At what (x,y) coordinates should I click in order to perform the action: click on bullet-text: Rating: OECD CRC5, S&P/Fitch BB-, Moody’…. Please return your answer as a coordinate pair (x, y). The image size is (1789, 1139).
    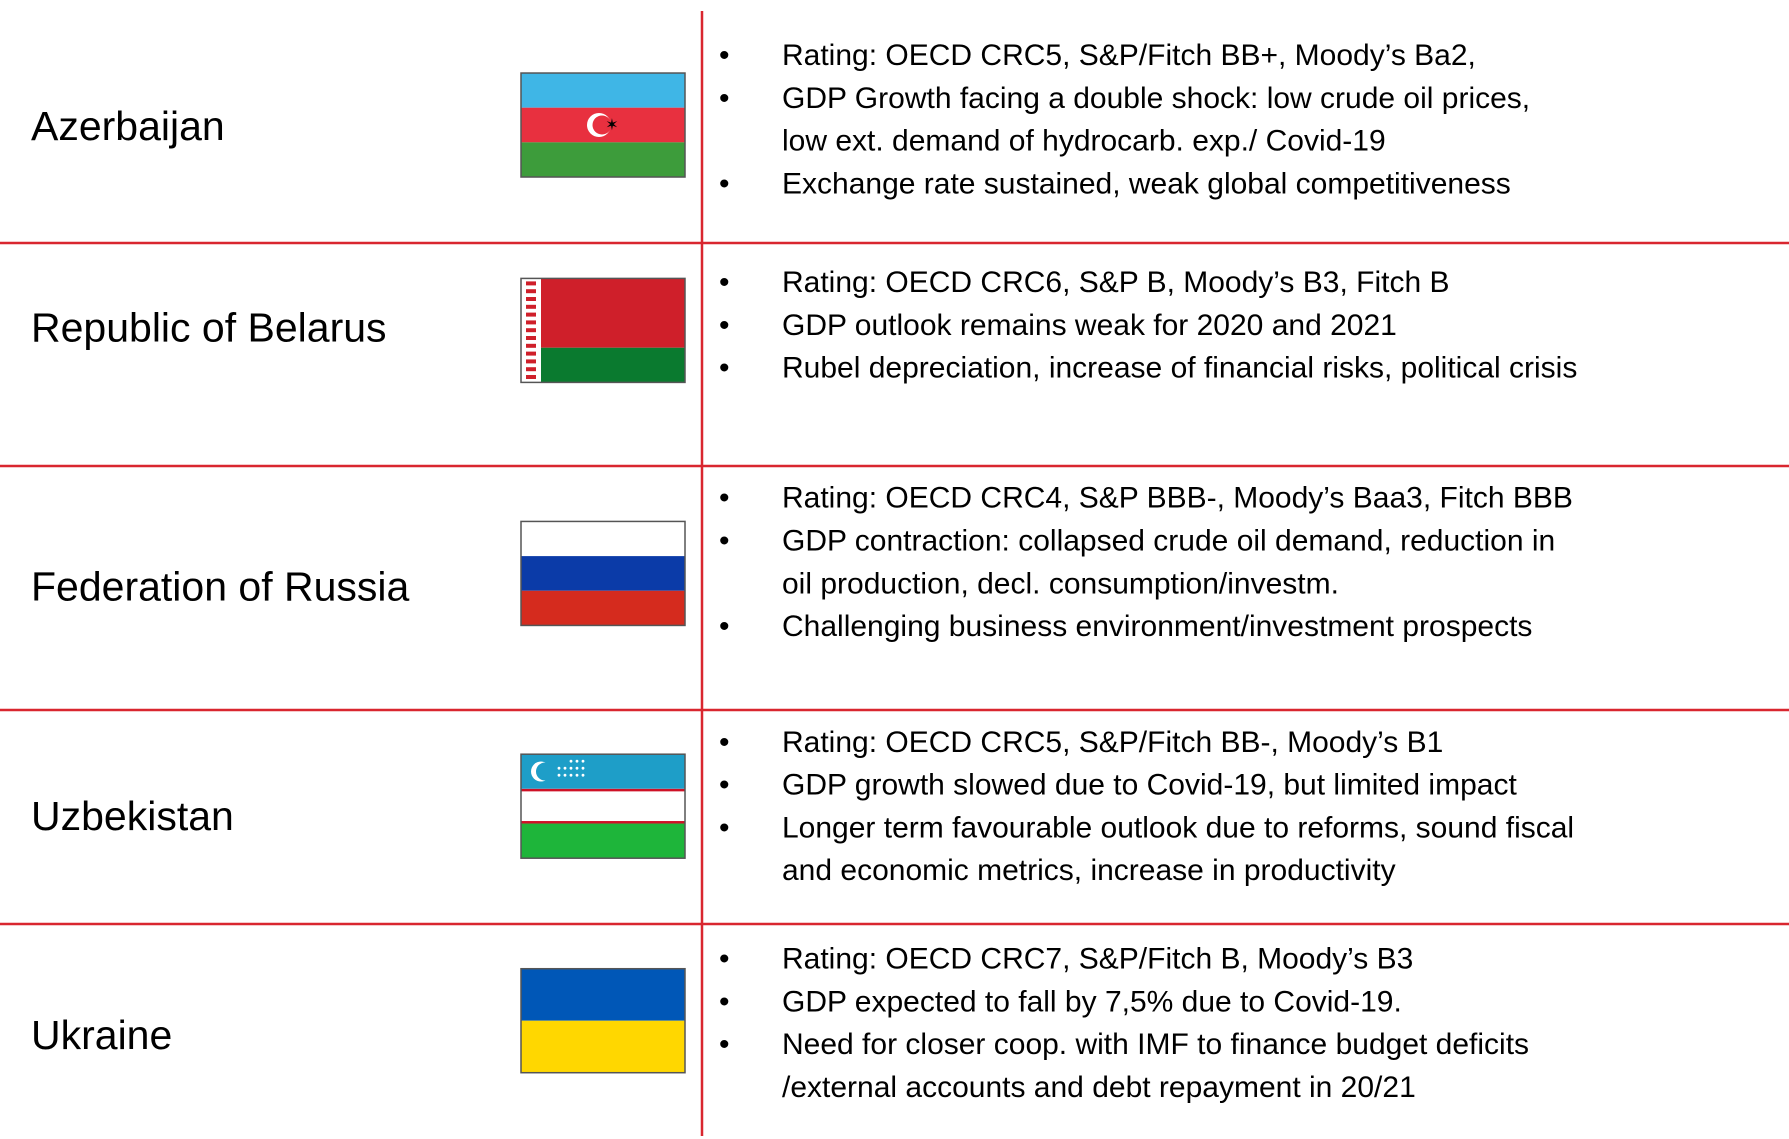
    Looking at the image, I should click on (1112, 742).